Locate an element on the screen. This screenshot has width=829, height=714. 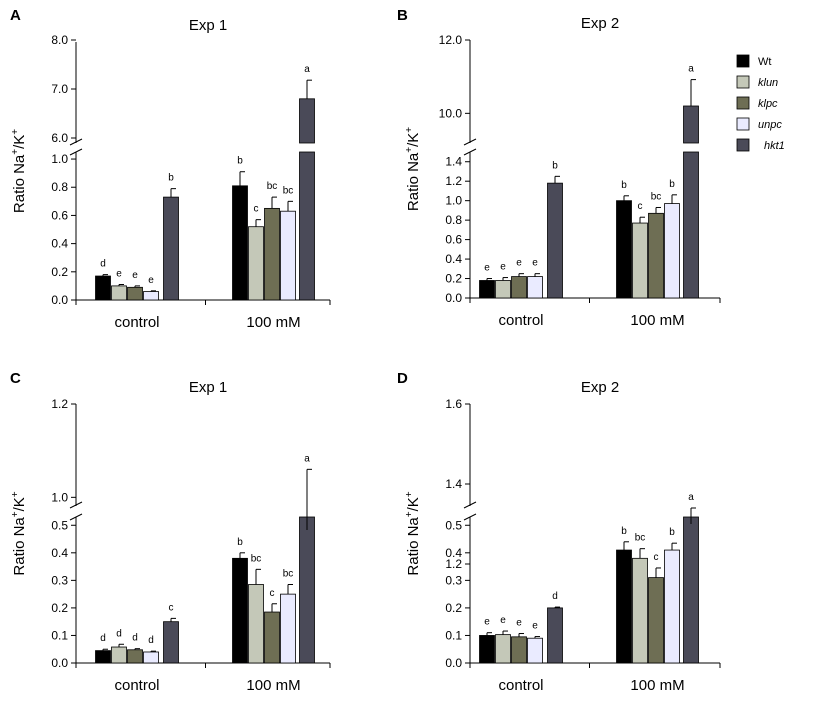
y-tick-label: 7.0 is located at coordinates (59, 89).